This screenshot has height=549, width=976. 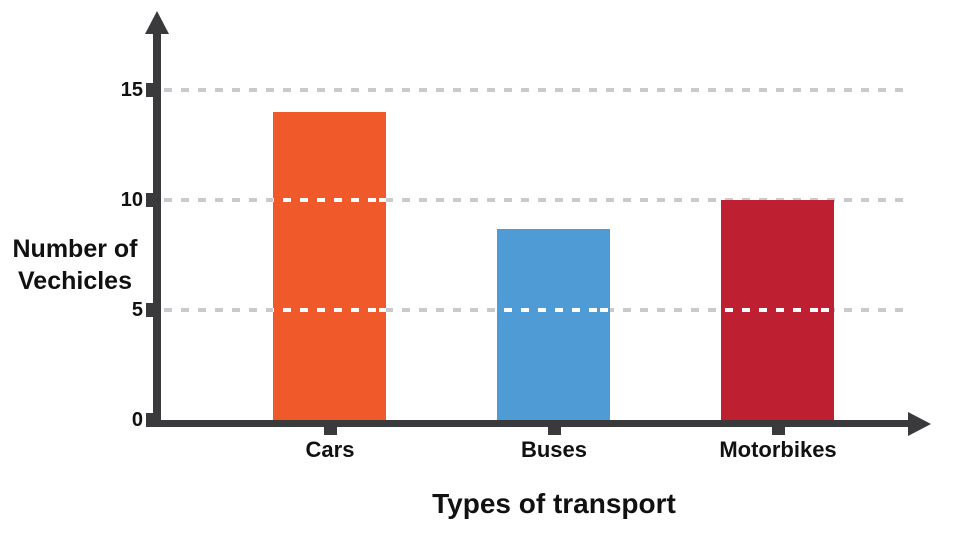 What do you see at coordinates (554, 449) in the screenshot?
I see `category-label-buses: Buses` at bounding box center [554, 449].